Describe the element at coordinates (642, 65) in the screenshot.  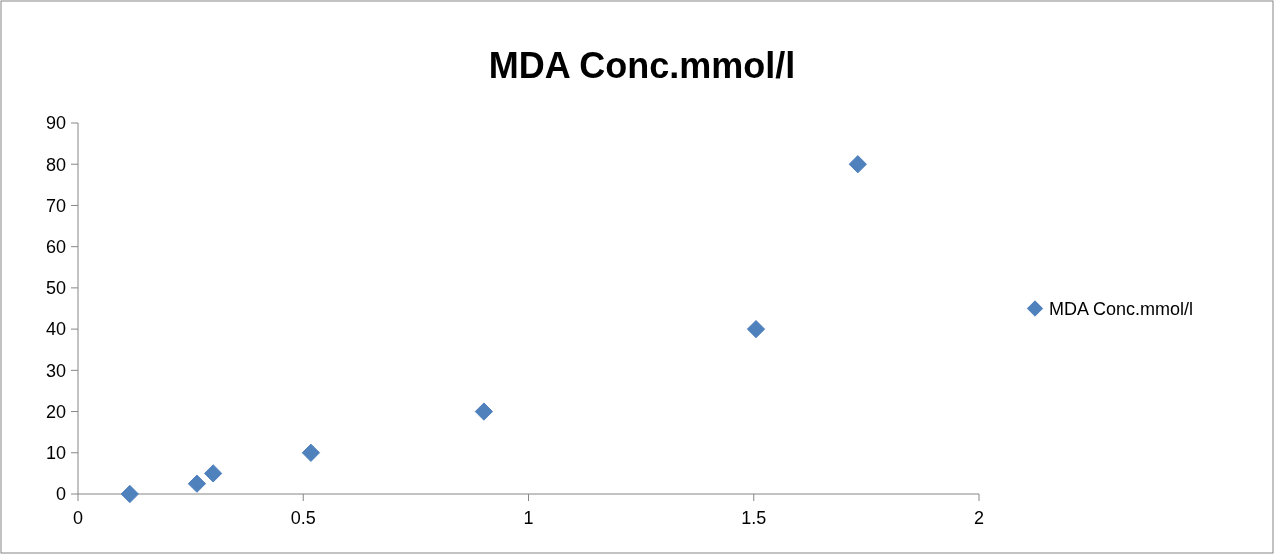
I see `chart-title: MDA Conc.mmol/l` at that location.